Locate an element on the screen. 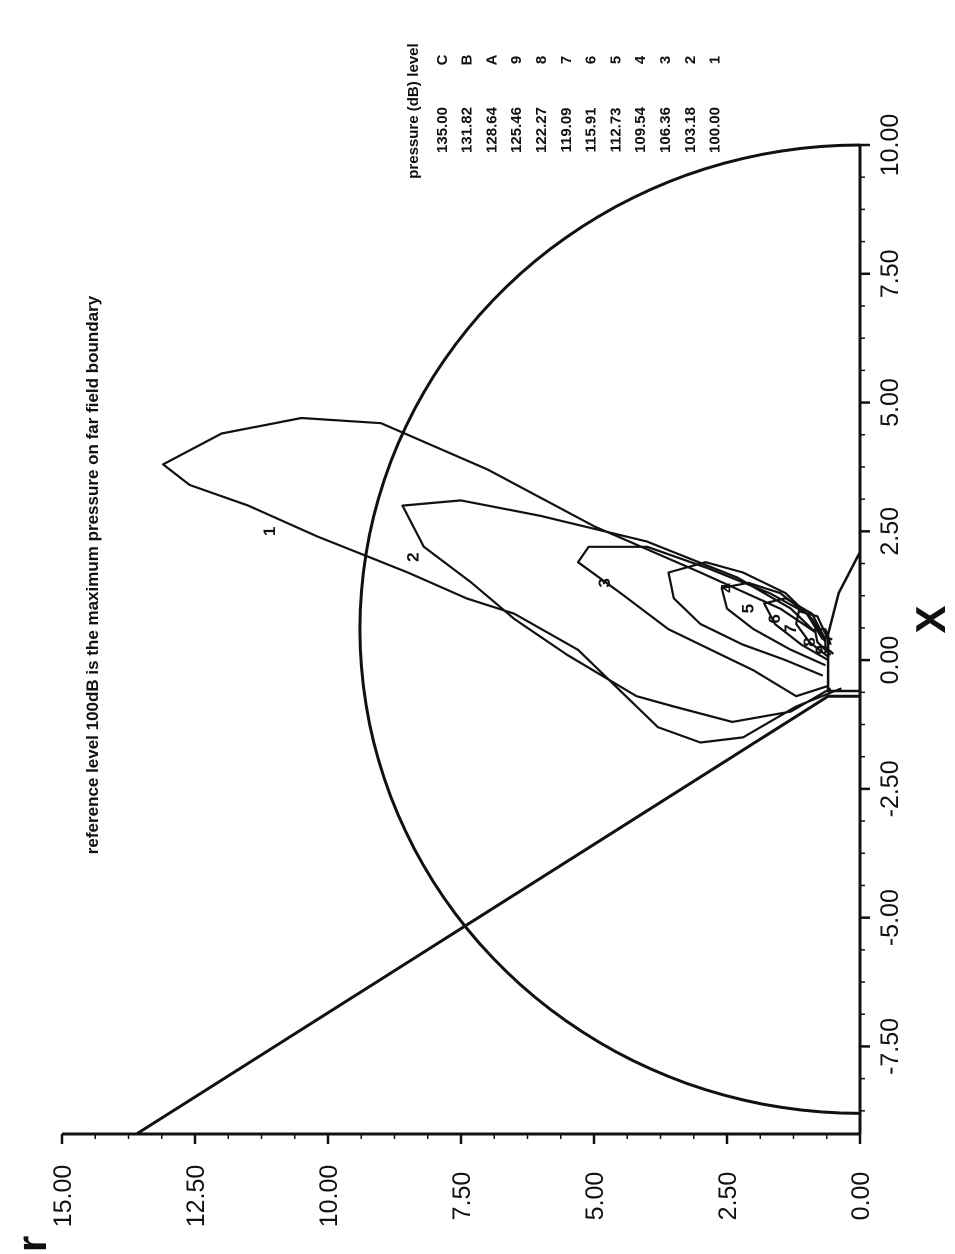 This screenshot has height=1254, width=955. r-tick-label: 12.50 is located at coordinates (196, 1196).